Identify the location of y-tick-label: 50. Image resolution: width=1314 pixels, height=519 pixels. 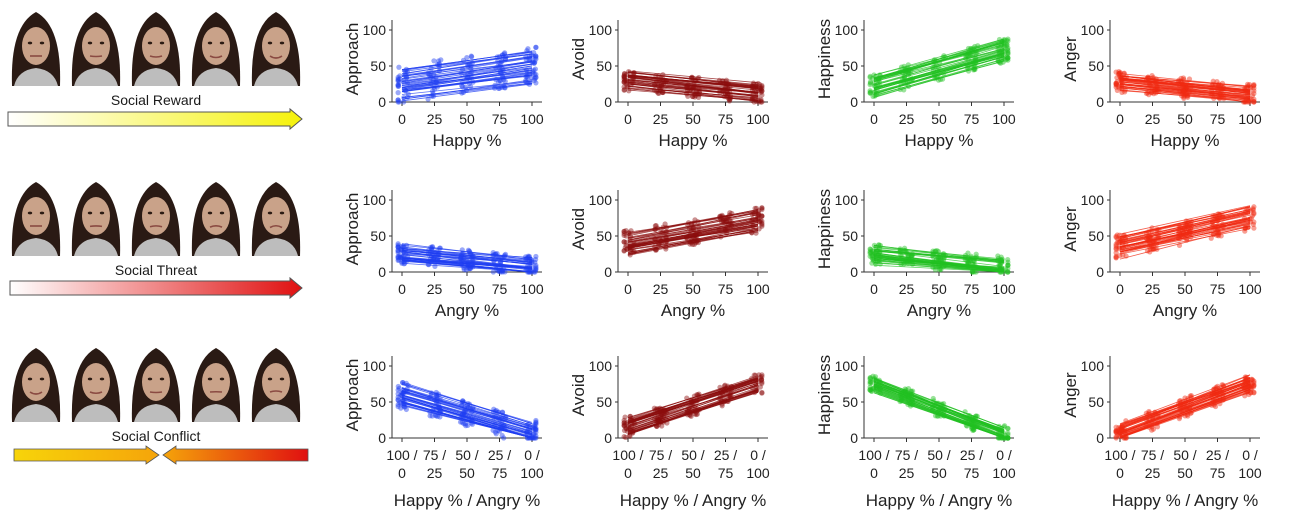
(1096, 236).